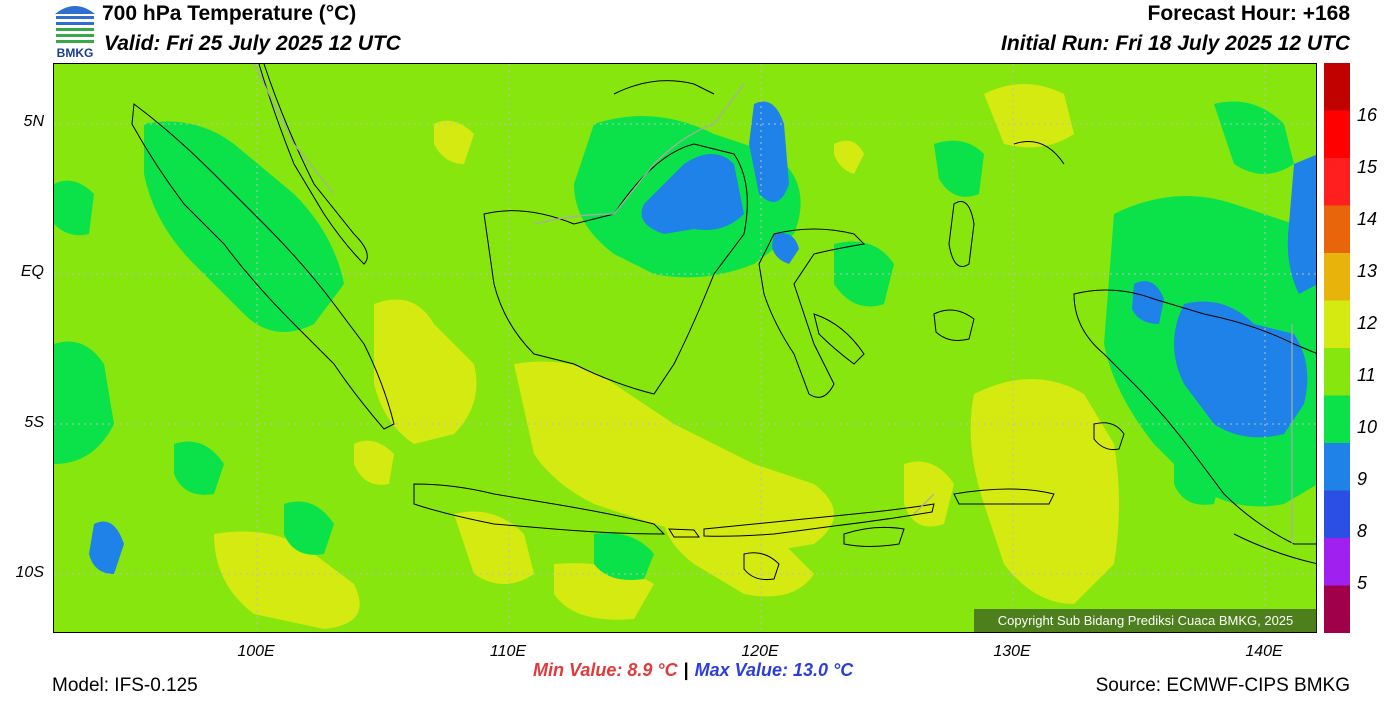 The image size is (1400, 709). What do you see at coordinates (1367, 115) in the screenshot?
I see `colorbar-label-16: 16` at bounding box center [1367, 115].